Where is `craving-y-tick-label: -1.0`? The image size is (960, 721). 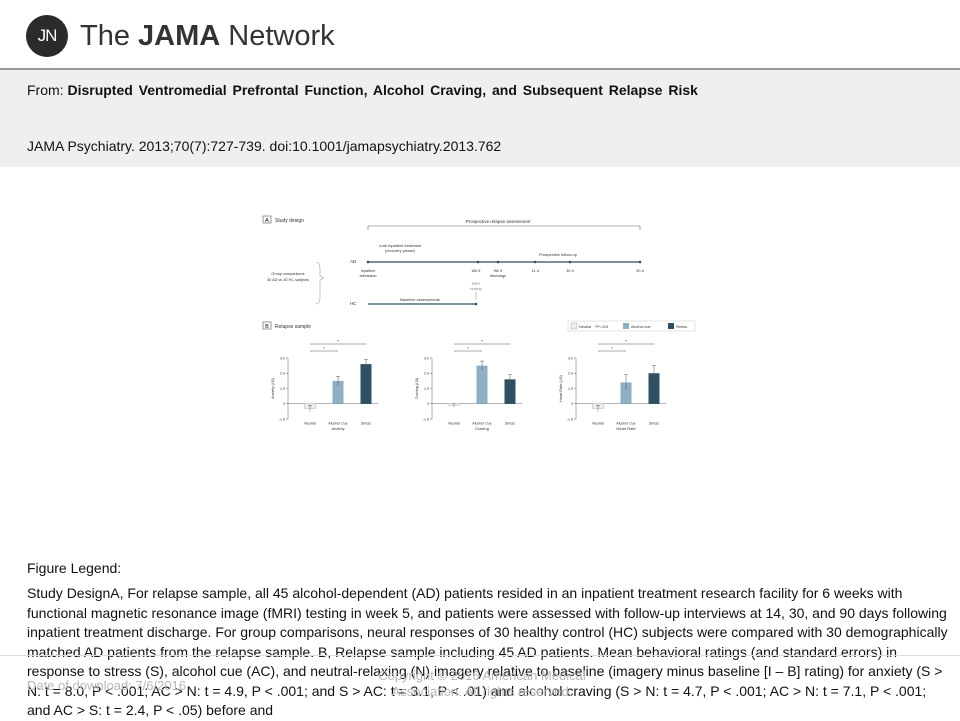 craving-y-tick-label: -1.0 is located at coordinates (426, 419).